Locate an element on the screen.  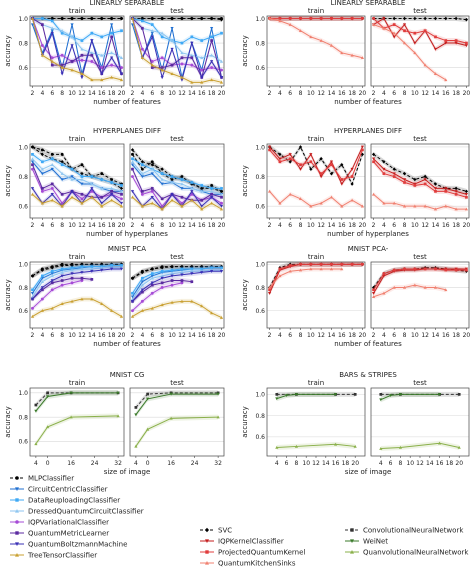
legend-label: ConvolutionalNeuralNetwork is located at coordinates (413, 531).